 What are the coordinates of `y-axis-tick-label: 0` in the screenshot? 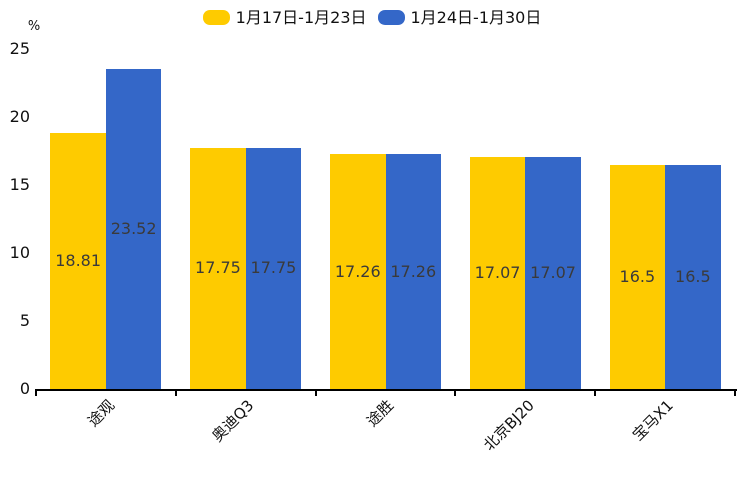 It's located at (24, 388).